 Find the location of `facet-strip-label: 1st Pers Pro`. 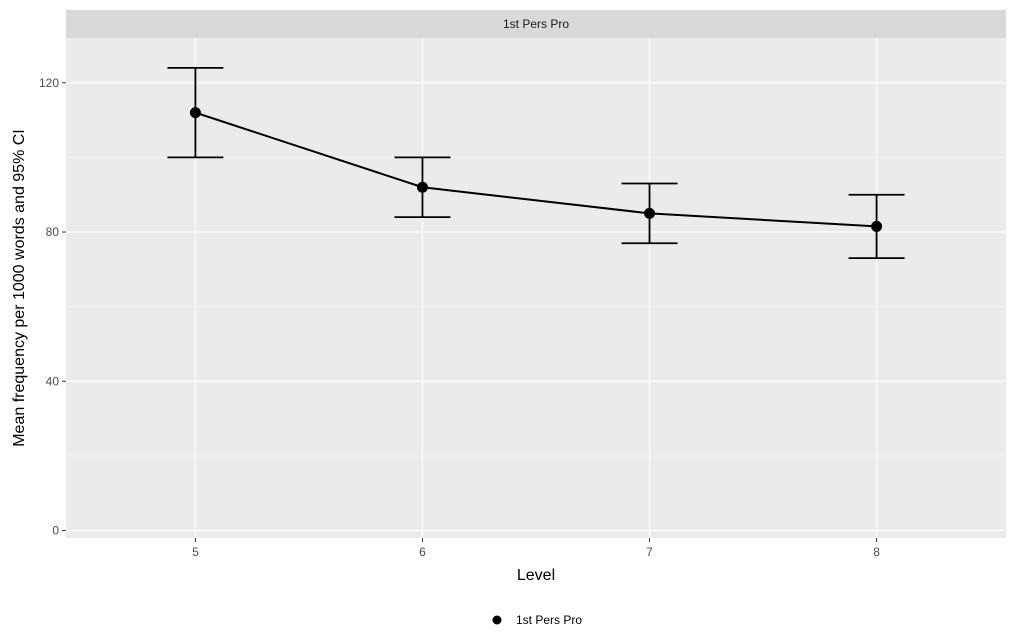

facet-strip-label: 1st Pers Pro is located at coordinates (536, 24).